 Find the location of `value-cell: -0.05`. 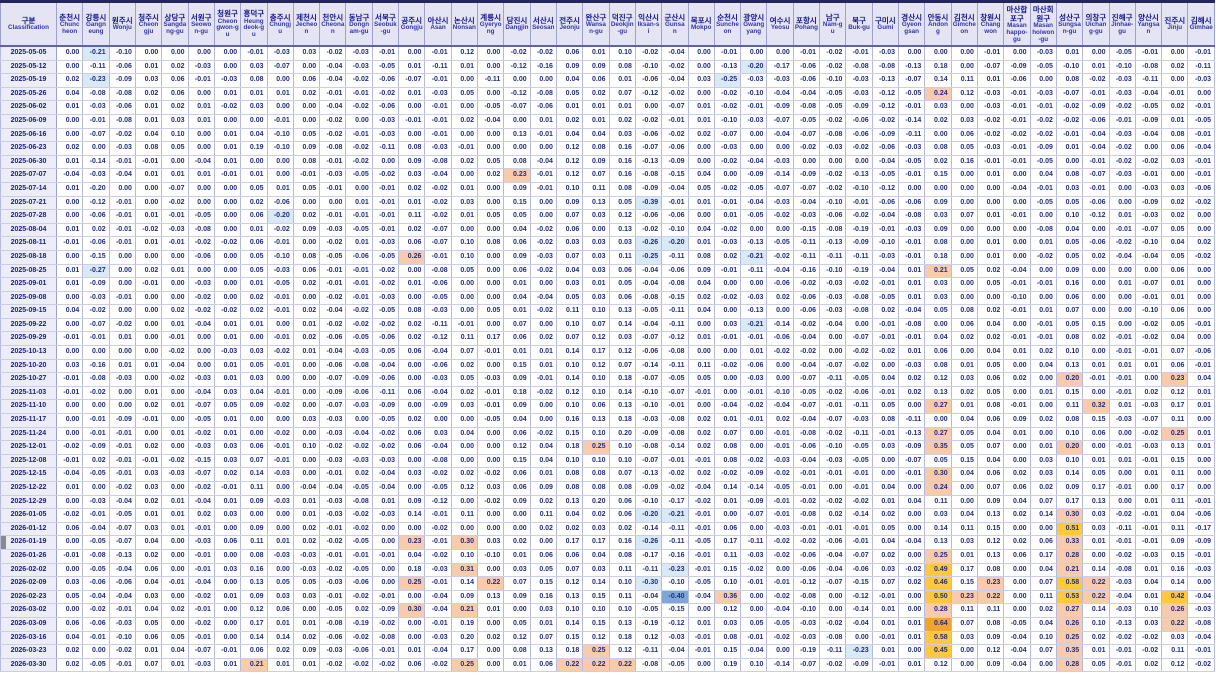

value-cell: -0.05 is located at coordinates (333, 610).